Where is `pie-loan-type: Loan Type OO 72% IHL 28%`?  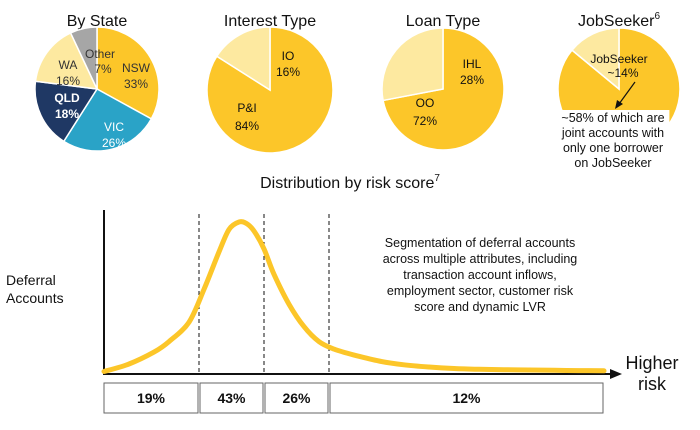 pie-loan-type: Loan Type OO 72% IHL 28% is located at coordinates (443, 82).